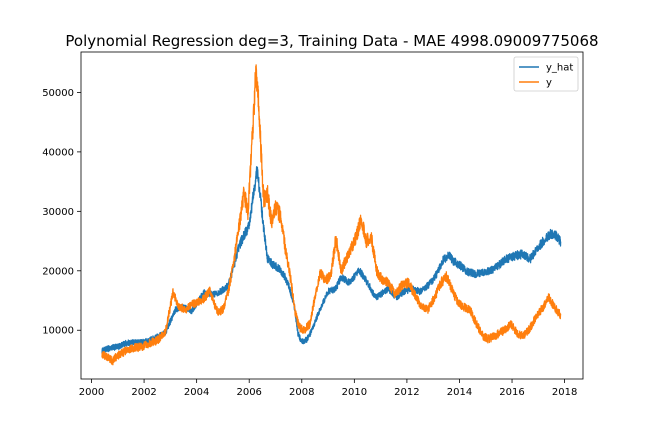  I want to click on y-tick-label: 40000, so click(58, 152).